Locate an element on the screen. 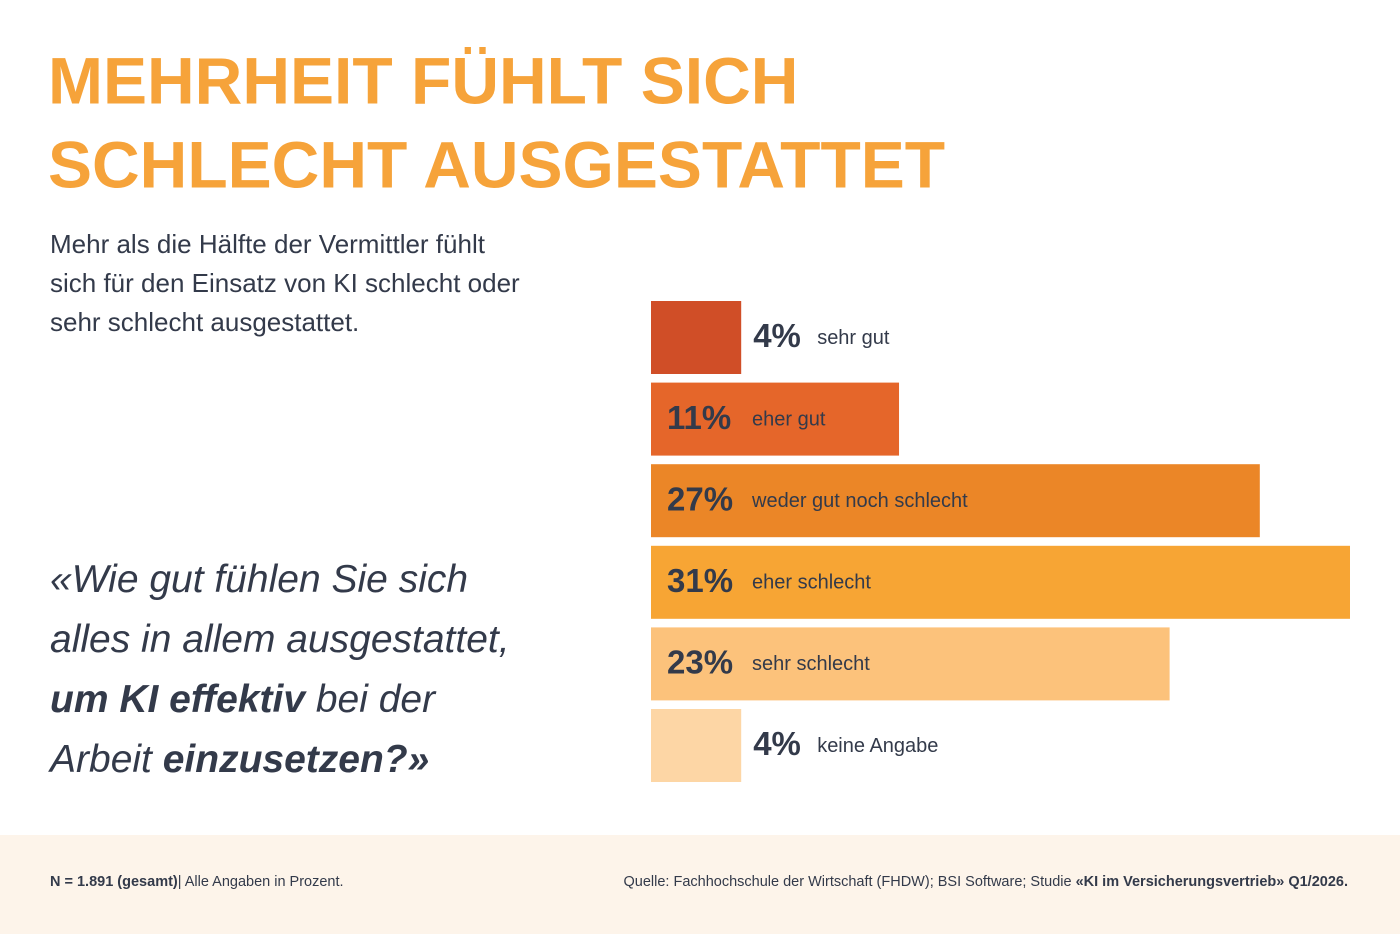 This screenshot has width=1400, height=934. question: alles in allem ausgestattet, is located at coordinates (280, 639).